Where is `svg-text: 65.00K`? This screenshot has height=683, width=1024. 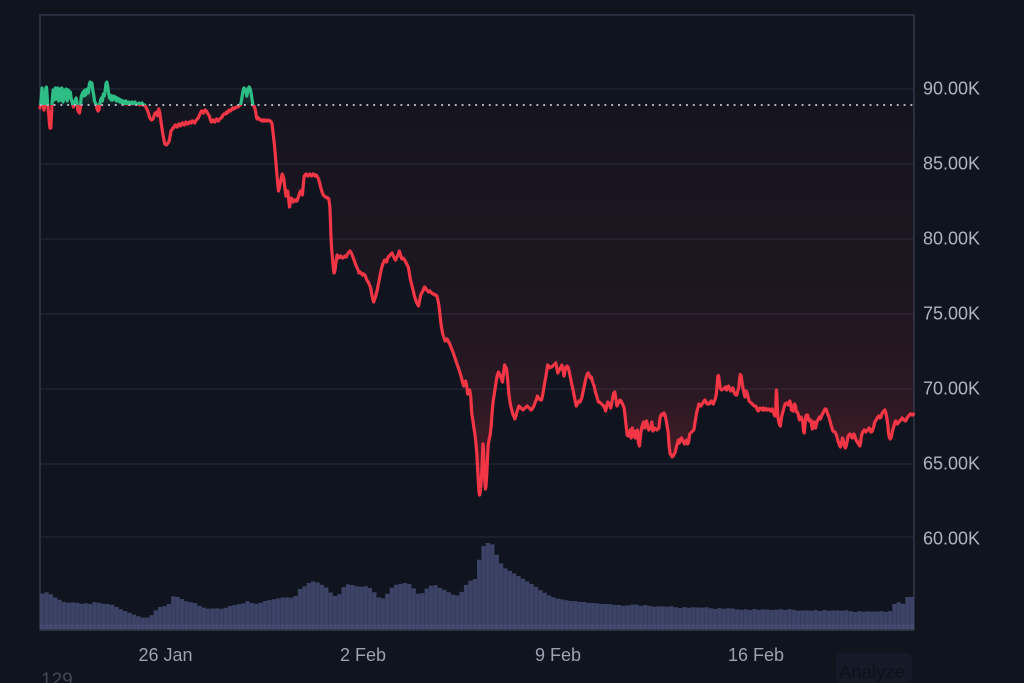 svg-text: 65.00K is located at coordinates (951, 464).